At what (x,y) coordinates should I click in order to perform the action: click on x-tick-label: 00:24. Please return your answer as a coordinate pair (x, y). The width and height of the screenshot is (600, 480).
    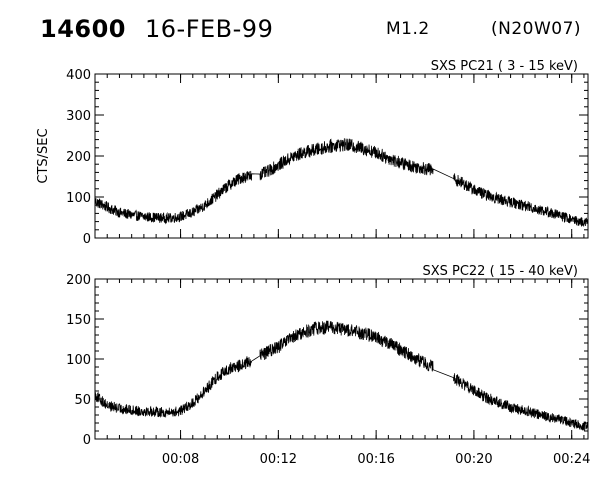
    Looking at the image, I should click on (571, 459).